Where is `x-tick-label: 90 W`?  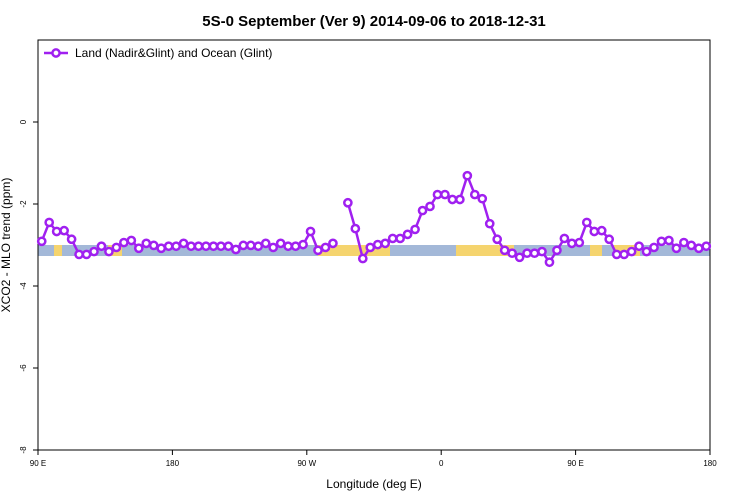 x-tick-label: 90 W is located at coordinates (306, 463).